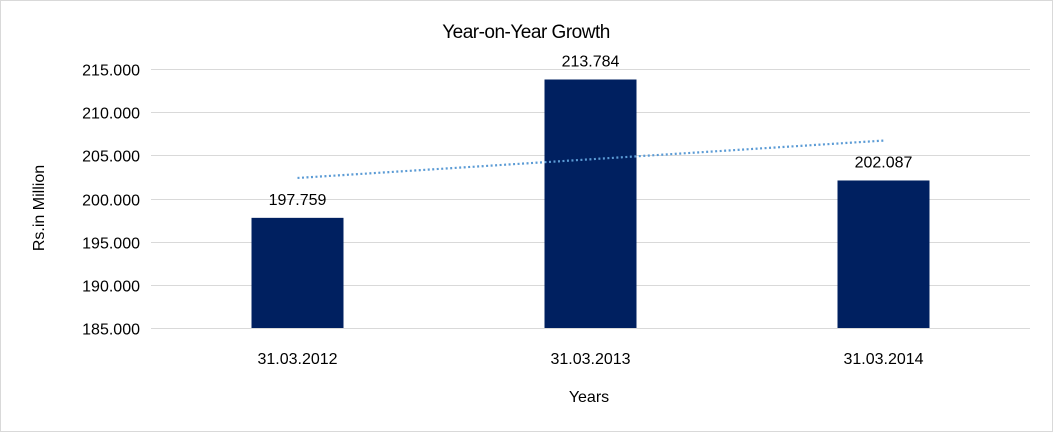 This screenshot has width=1053, height=432. What do you see at coordinates (111, 330) in the screenshot?
I see `y-tick-label: 185.000` at bounding box center [111, 330].